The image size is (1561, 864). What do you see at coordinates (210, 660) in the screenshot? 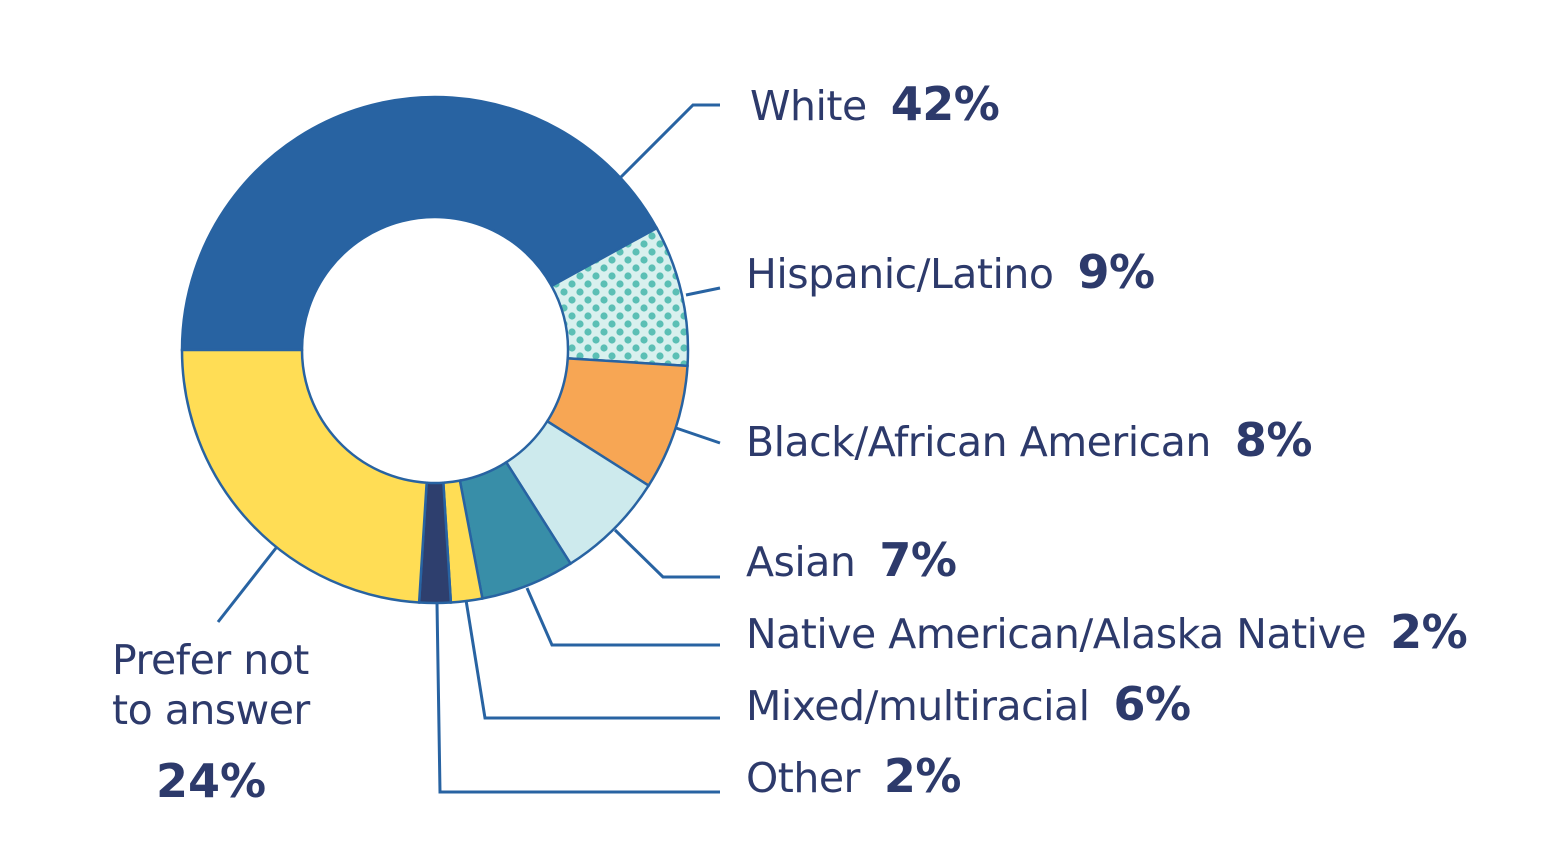
I see `label-prefer-line1: Prefer not` at bounding box center [210, 660].